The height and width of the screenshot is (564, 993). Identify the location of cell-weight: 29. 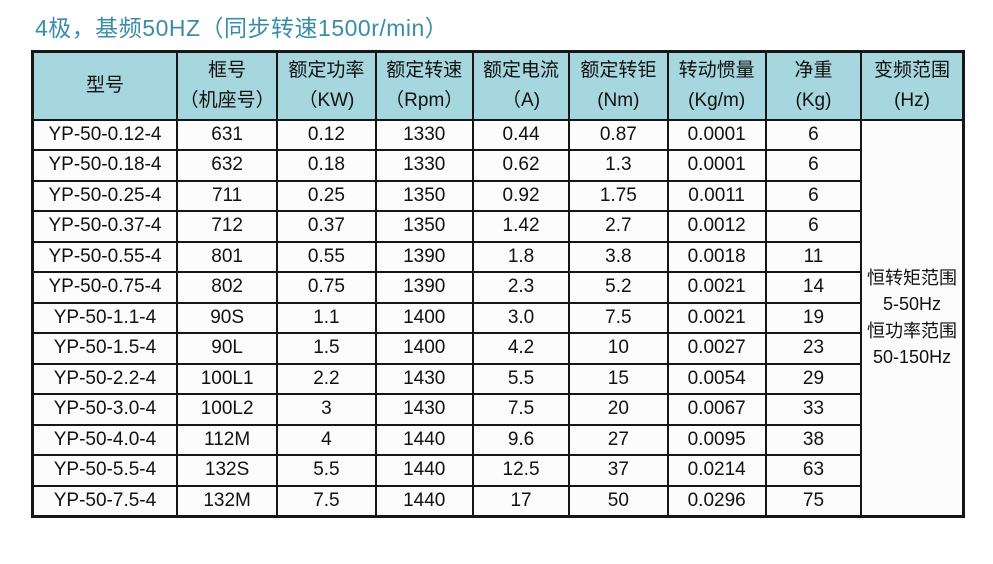
(813, 378).